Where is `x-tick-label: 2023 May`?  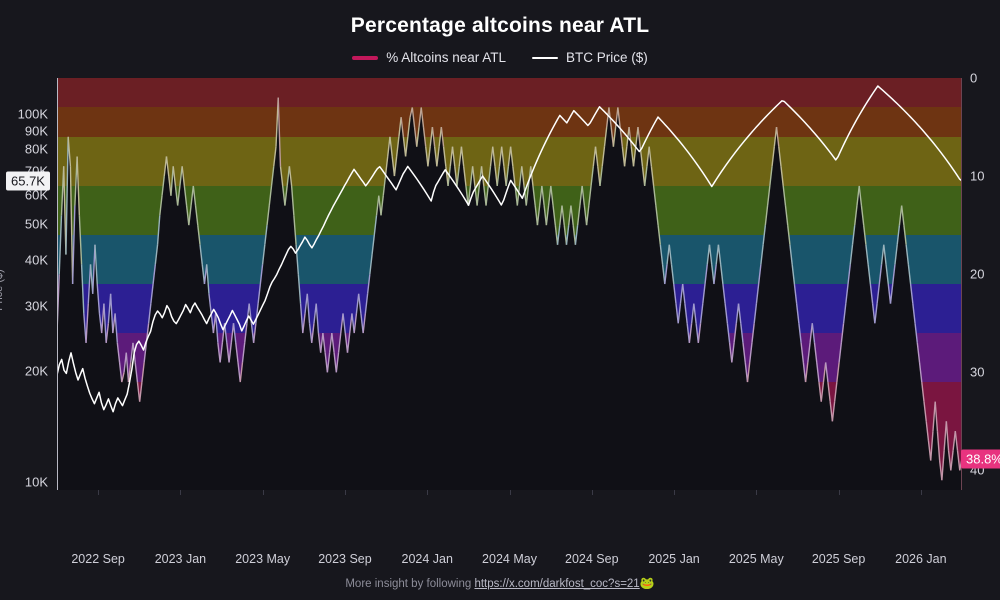 x-tick-label: 2023 May is located at coordinates (263, 559).